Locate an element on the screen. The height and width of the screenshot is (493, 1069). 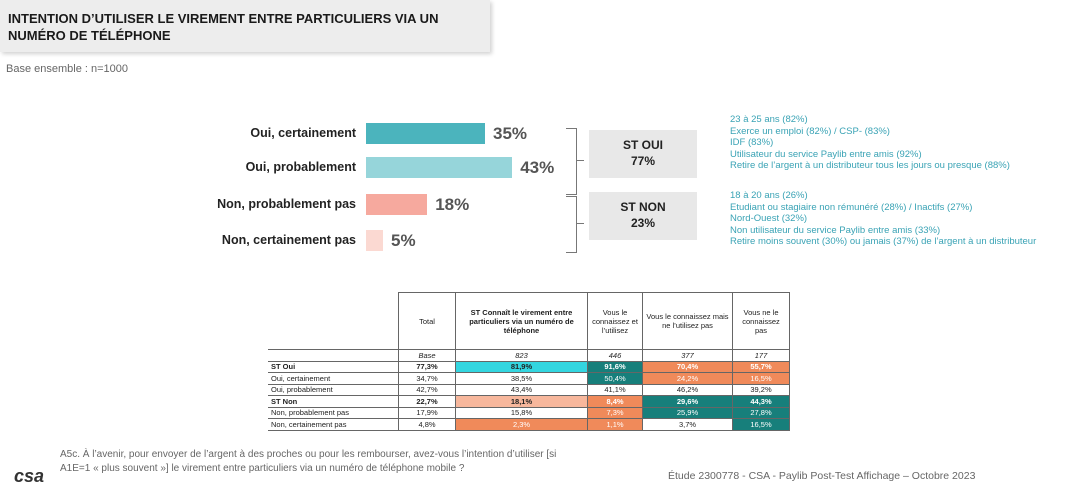
st-oui-box: ST OUI 77% is located at coordinates (643, 154).